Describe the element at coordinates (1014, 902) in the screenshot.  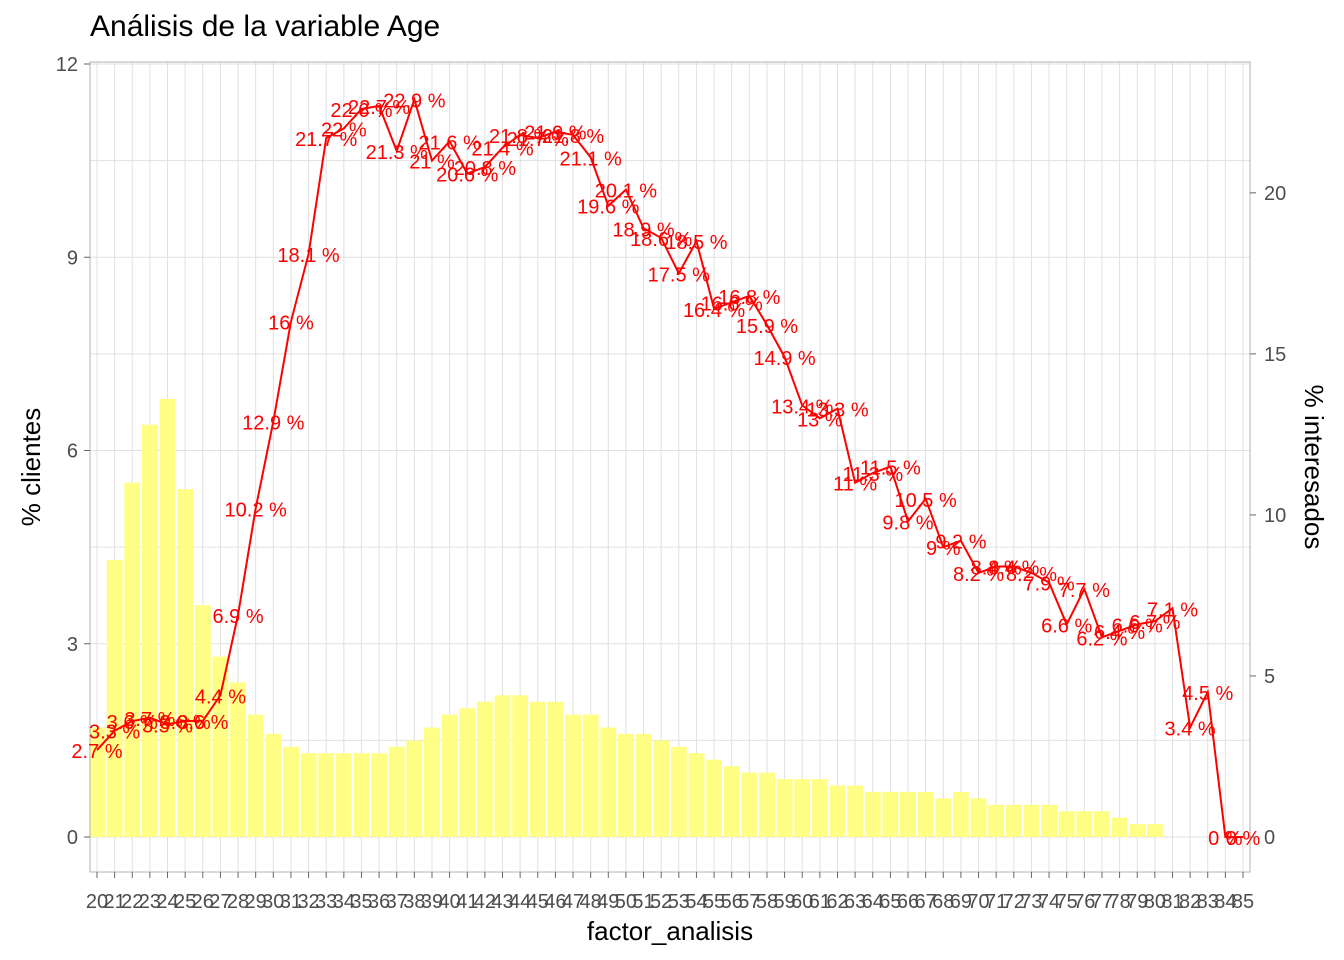
I see `x-tick-label: 72` at that location.